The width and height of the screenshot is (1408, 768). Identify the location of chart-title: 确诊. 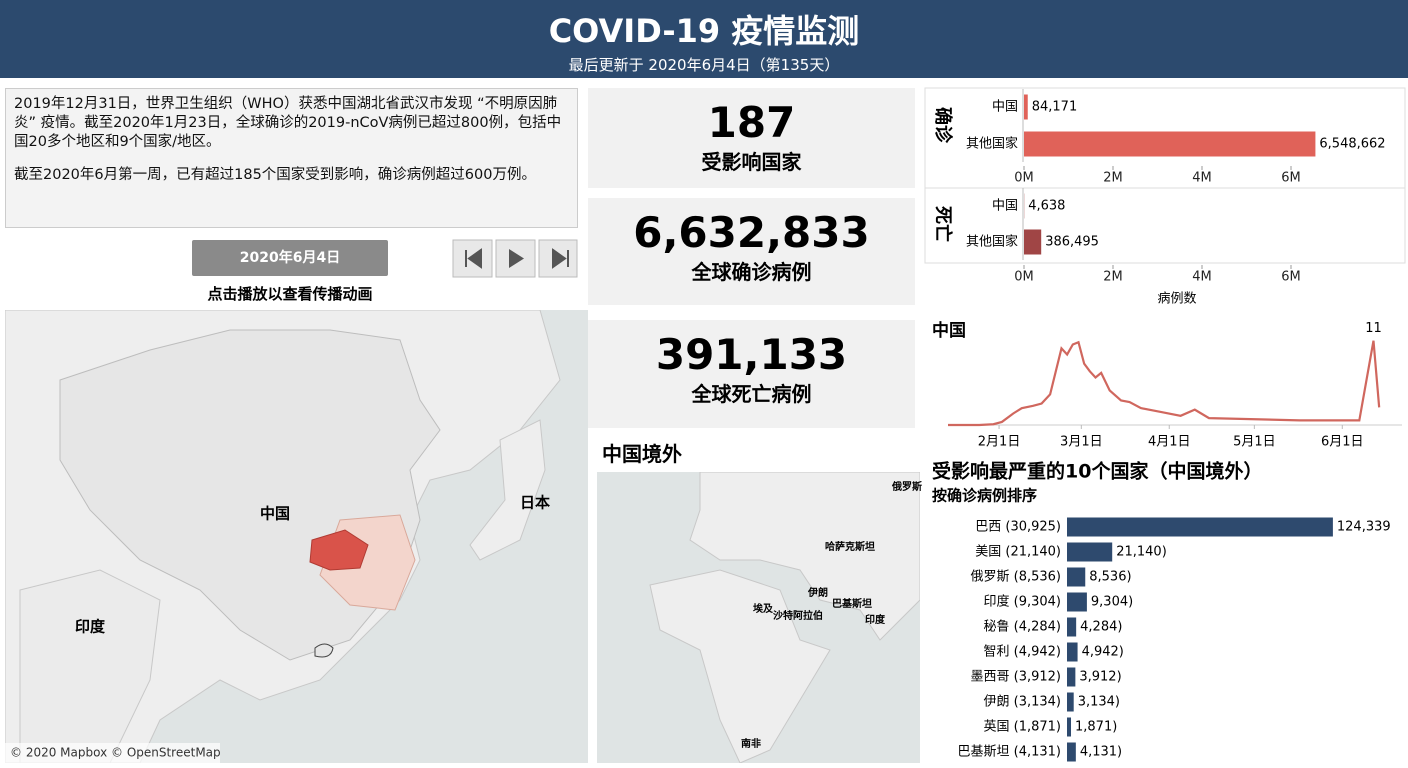
(943, 125).